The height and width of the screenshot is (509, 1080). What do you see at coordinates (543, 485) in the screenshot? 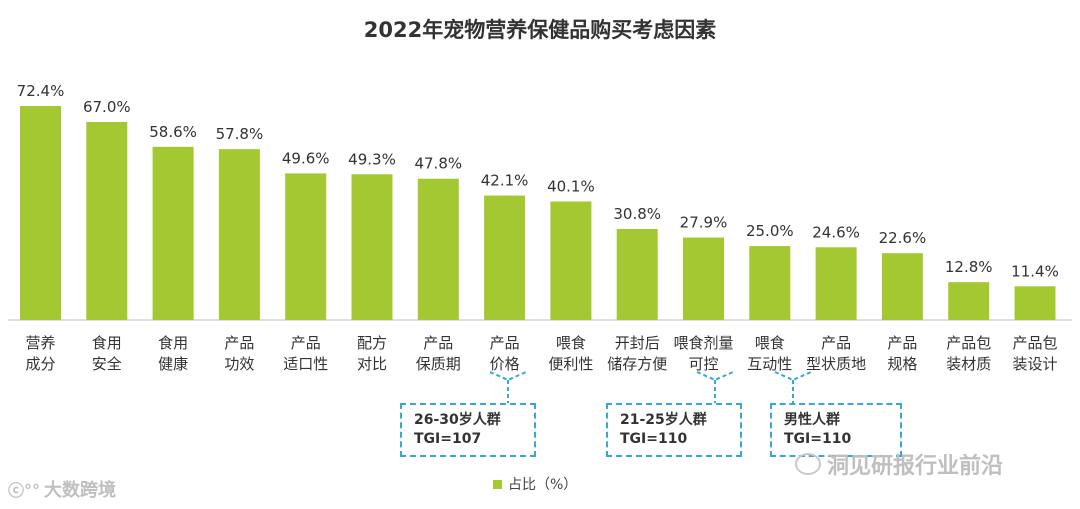
I see `legend-label: 占比（%）` at bounding box center [543, 485].